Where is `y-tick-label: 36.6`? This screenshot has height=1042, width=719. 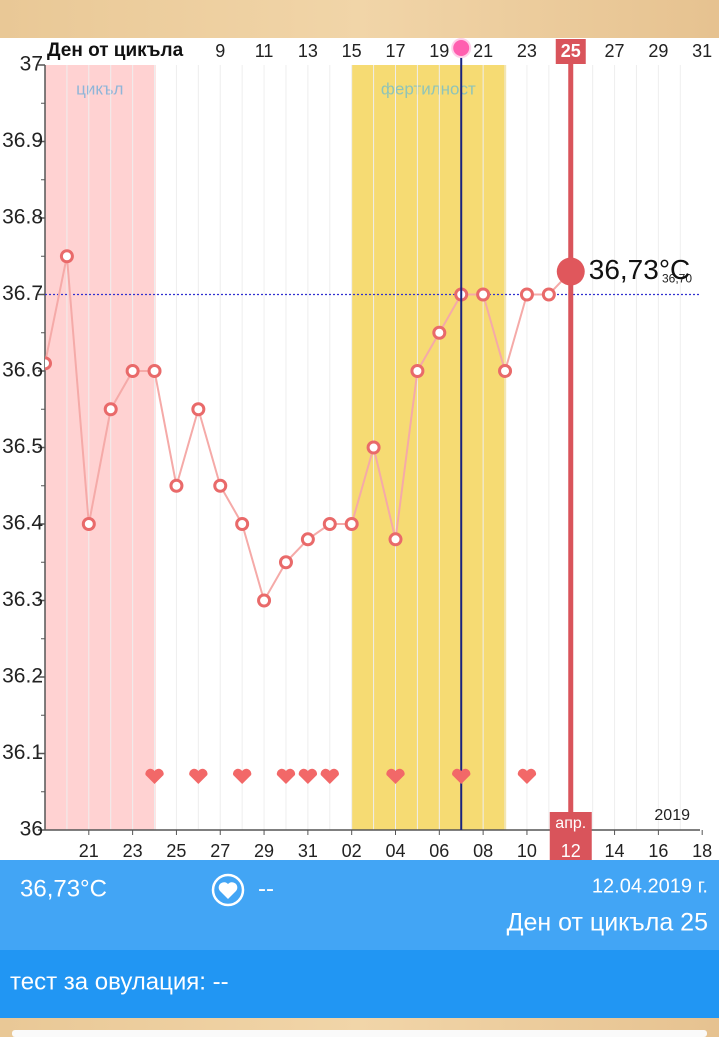
y-tick-label: 36.6 is located at coordinates (22, 370).